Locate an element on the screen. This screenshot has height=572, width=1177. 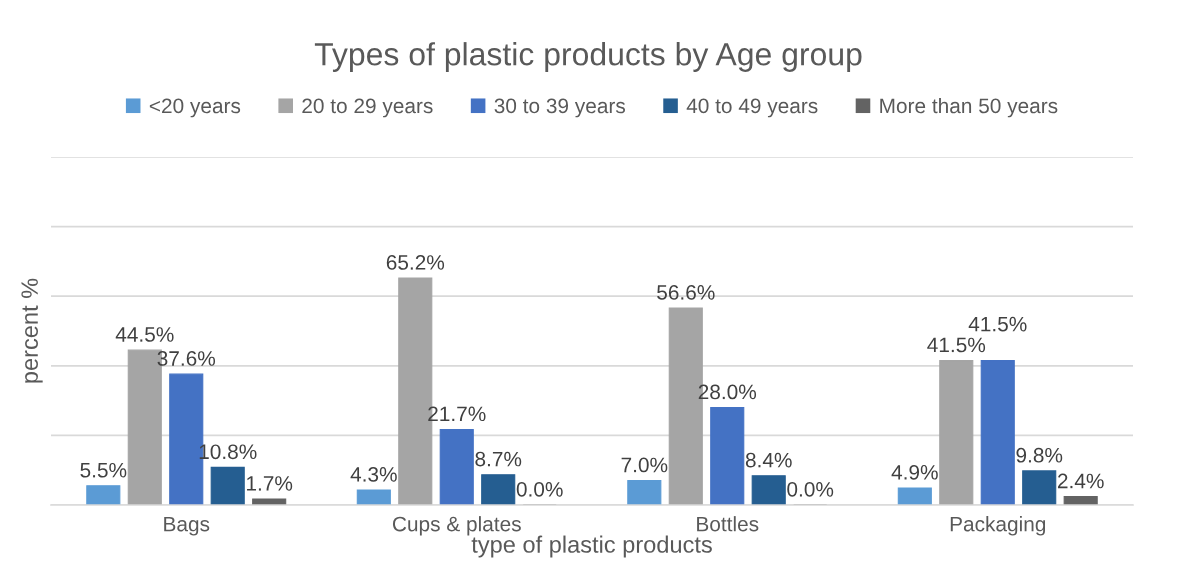
legend-label: More than 50 years is located at coordinates (969, 107).